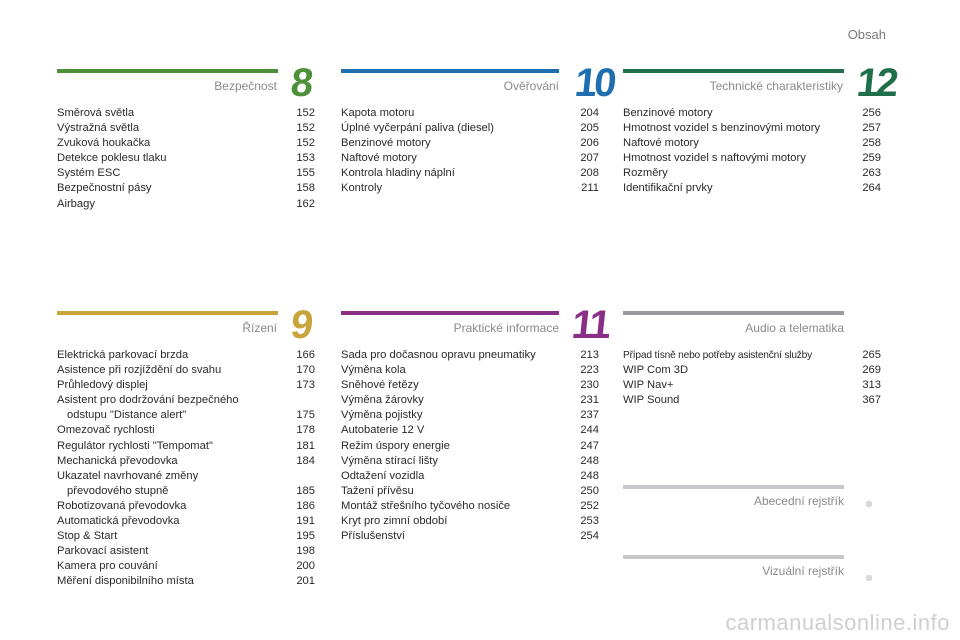 This screenshot has width=960, height=640. Describe the element at coordinates (589, 173) in the screenshot. I see `toc-entry-page-number: 208` at that location.